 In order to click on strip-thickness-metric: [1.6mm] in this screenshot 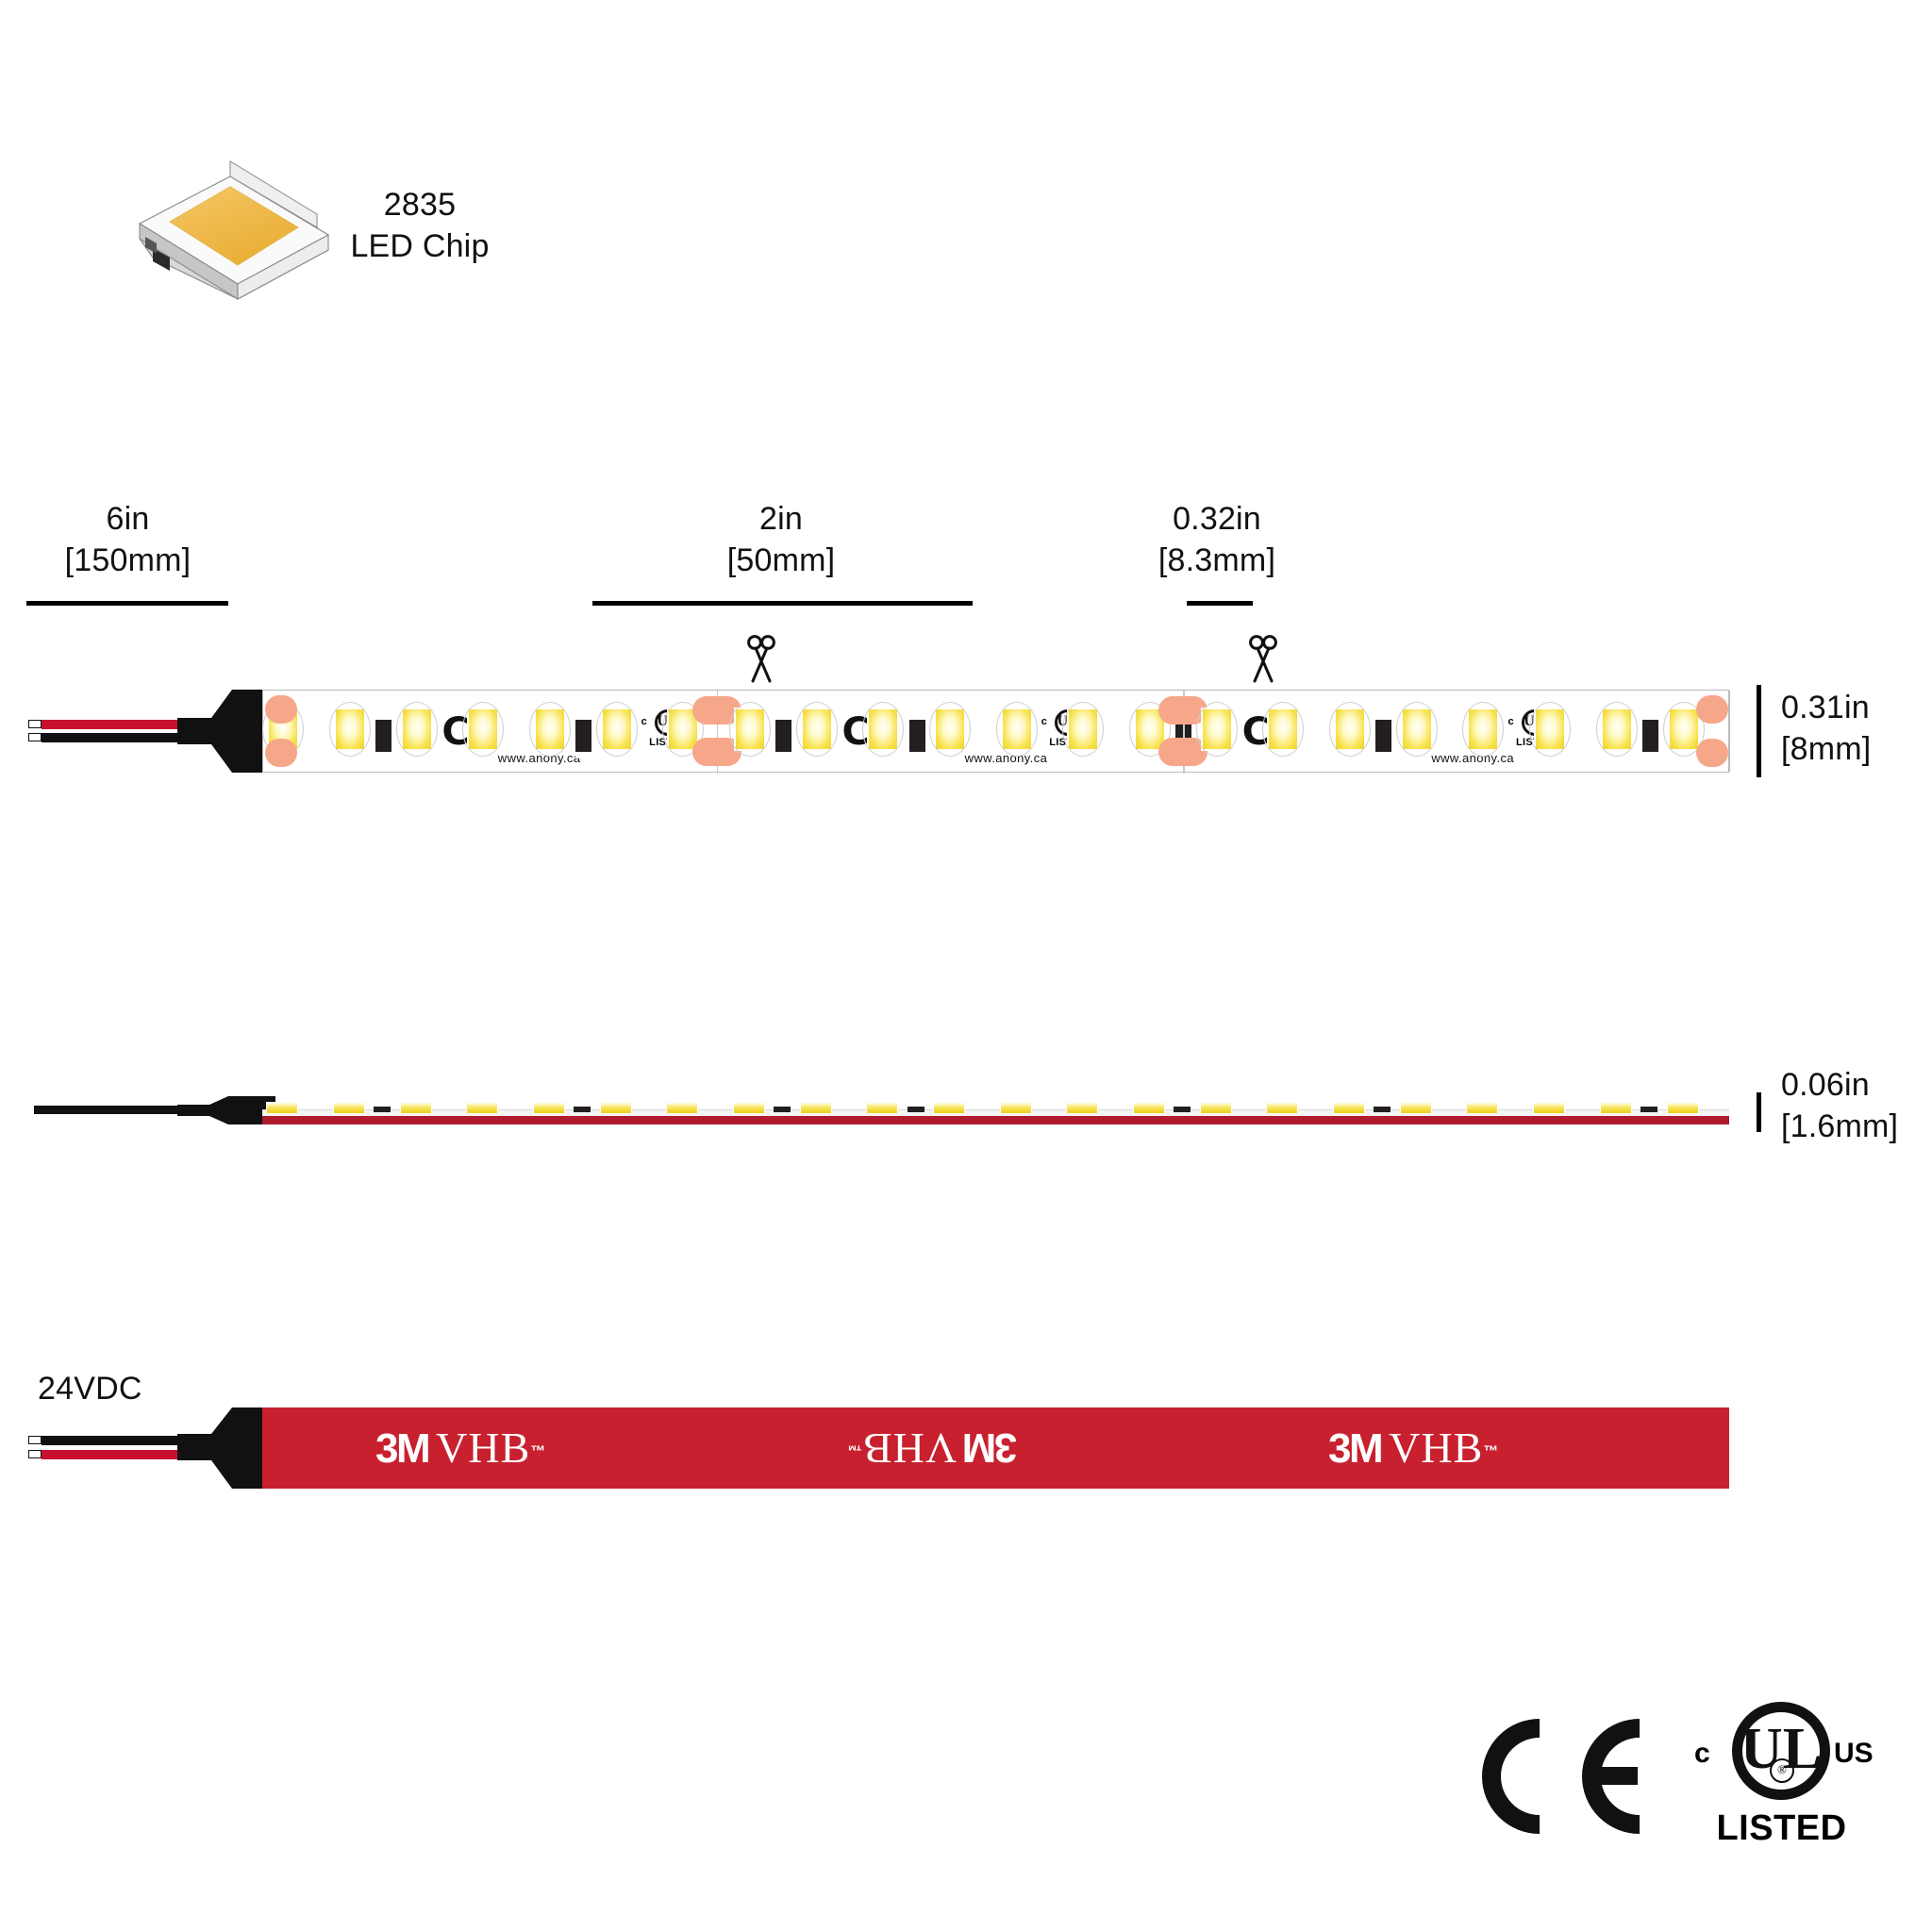, I will do `click(1840, 1126)`.